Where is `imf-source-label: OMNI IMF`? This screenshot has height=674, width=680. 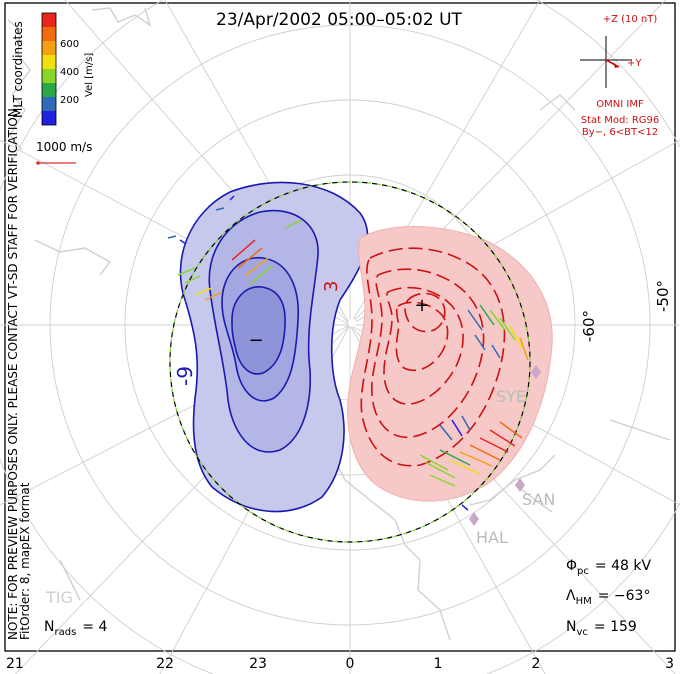 imf-source-label: OMNI IMF is located at coordinates (620, 104).